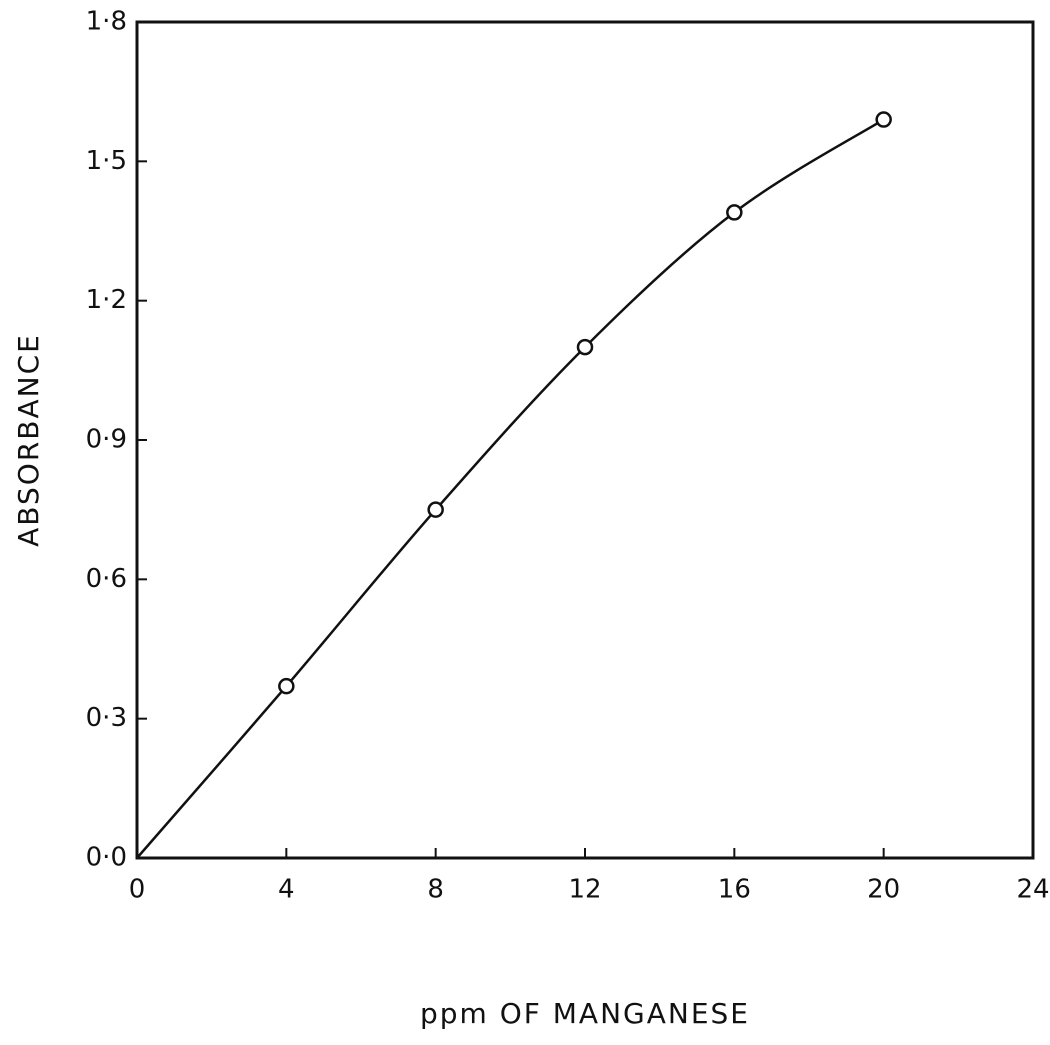 The height and width of the screenshot is (1045, 1050). What do you see at coordinates (734, 890) in the screenshot?
I see `x-tick-label: 16` at bounding box center [734, 890].